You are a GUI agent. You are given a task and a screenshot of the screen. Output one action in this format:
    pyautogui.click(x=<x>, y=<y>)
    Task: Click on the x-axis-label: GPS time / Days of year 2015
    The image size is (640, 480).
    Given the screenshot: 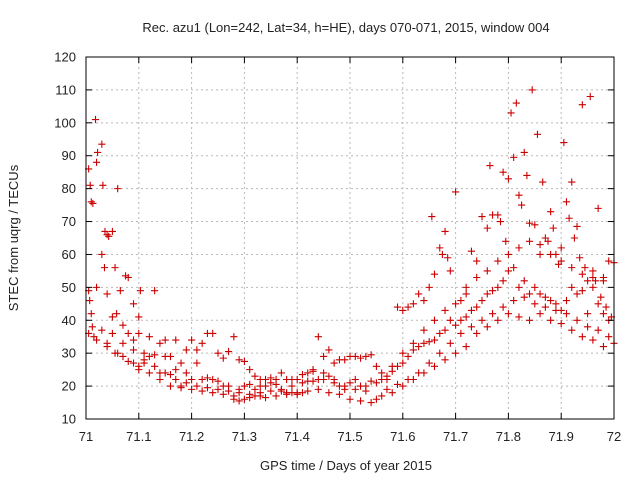 What is the action you would take?
    pyautogui.click(x=346, y=465)
    